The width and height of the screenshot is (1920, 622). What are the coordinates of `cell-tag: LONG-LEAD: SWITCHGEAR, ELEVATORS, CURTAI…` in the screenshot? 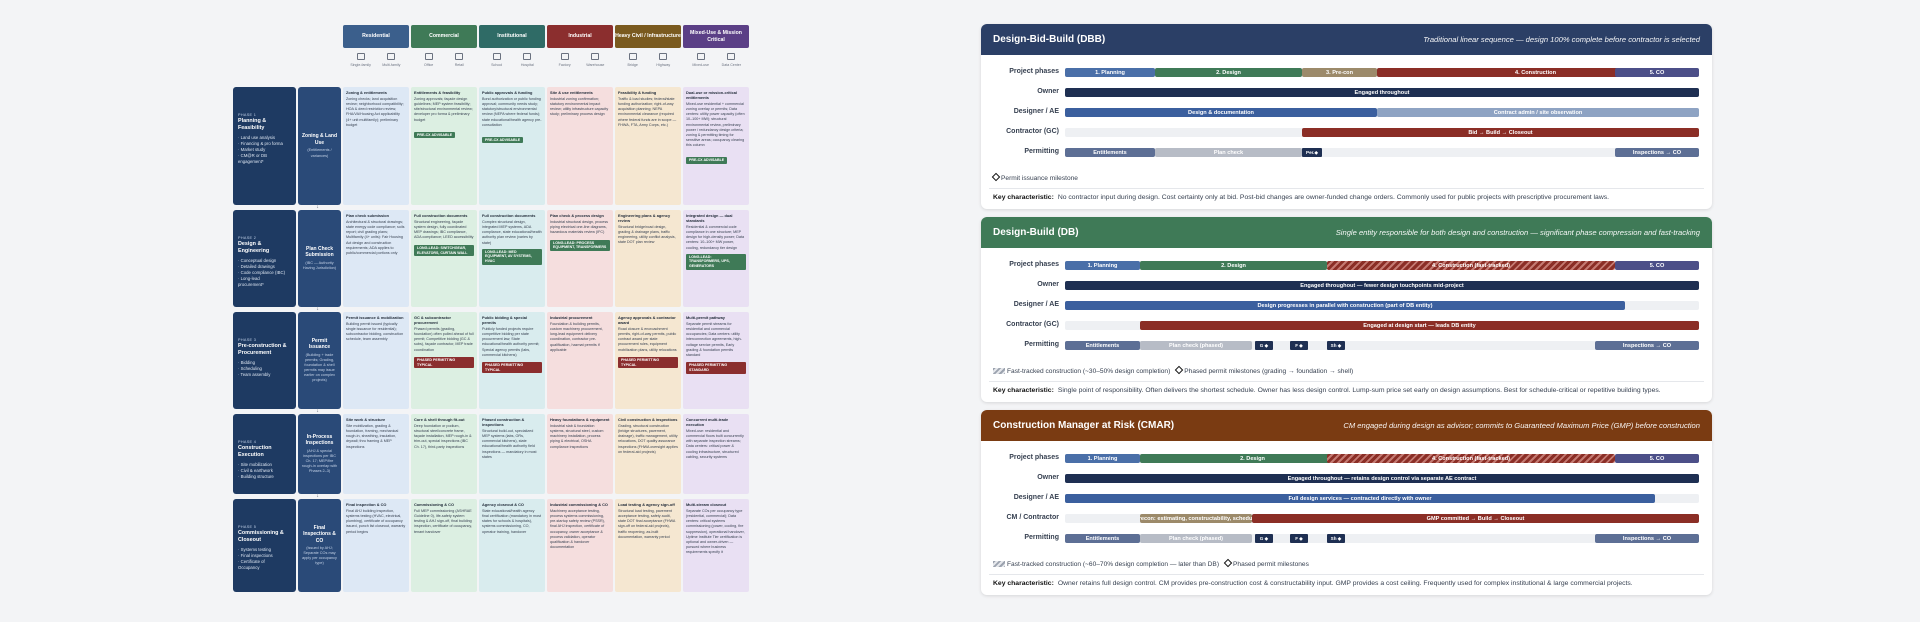 It's located at (444, 250).